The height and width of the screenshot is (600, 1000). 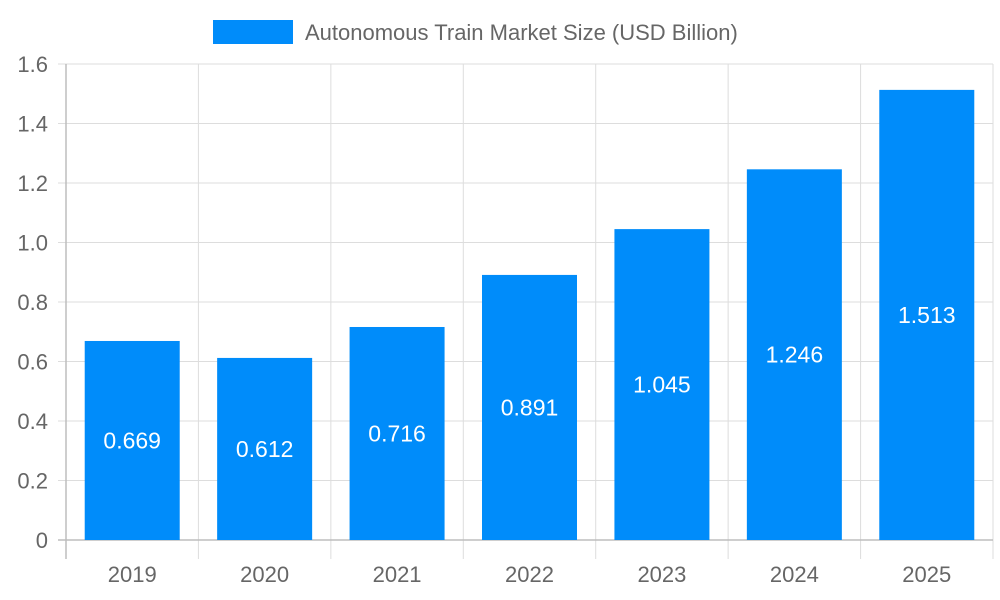 What do you see at coordinates (32, 64) in the screenshot?
I see `y-tick-label: 1.6` at bounding box center [32, 64].